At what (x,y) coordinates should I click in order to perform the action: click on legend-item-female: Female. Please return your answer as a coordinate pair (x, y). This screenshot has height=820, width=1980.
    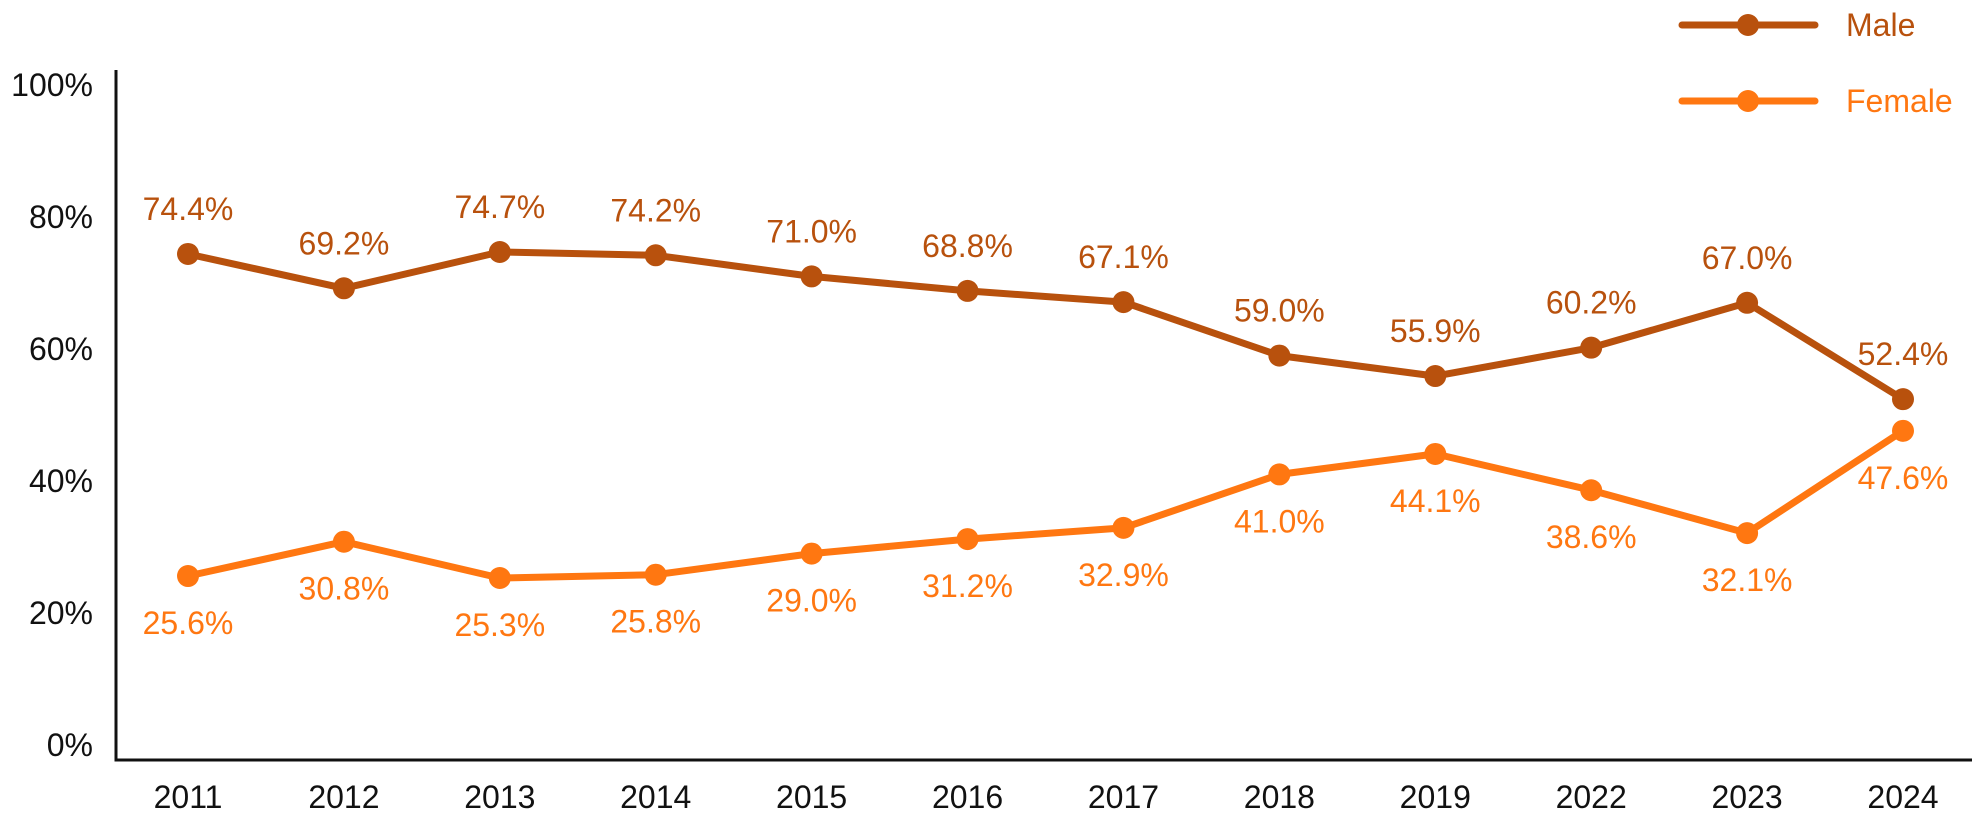
    Looking at the image, I should click on (1815, 101).